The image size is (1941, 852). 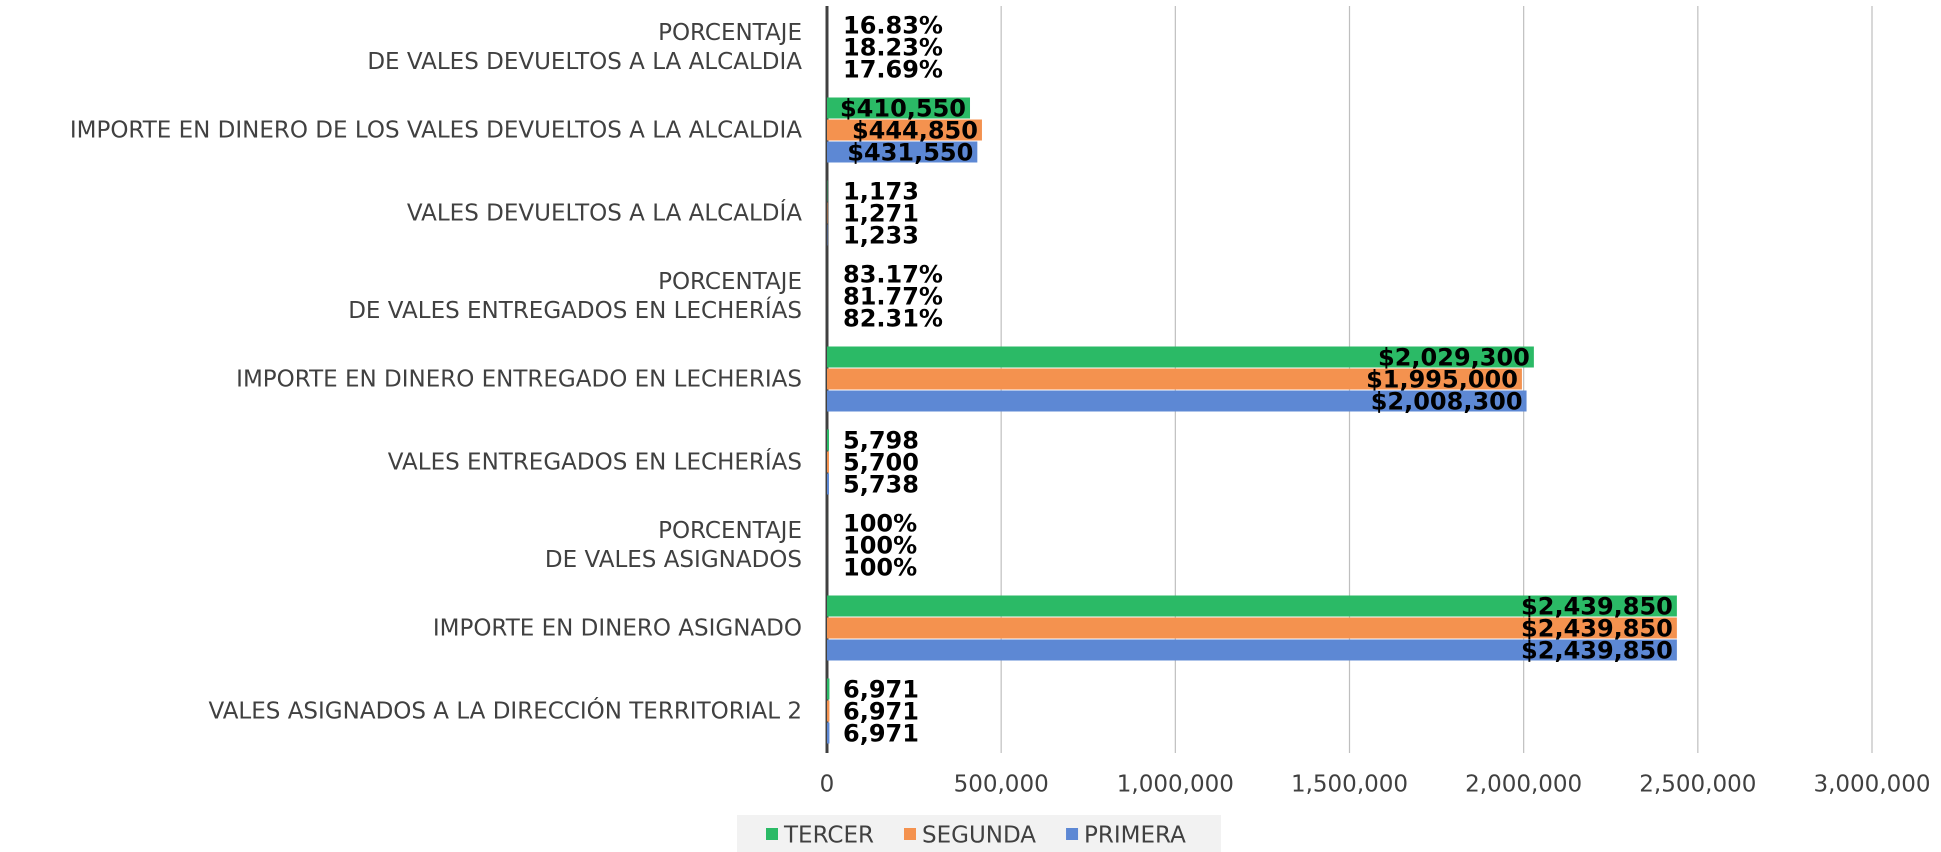 I want to click on x-tick-label: 3,000,000, so click(x=1871, y=785).